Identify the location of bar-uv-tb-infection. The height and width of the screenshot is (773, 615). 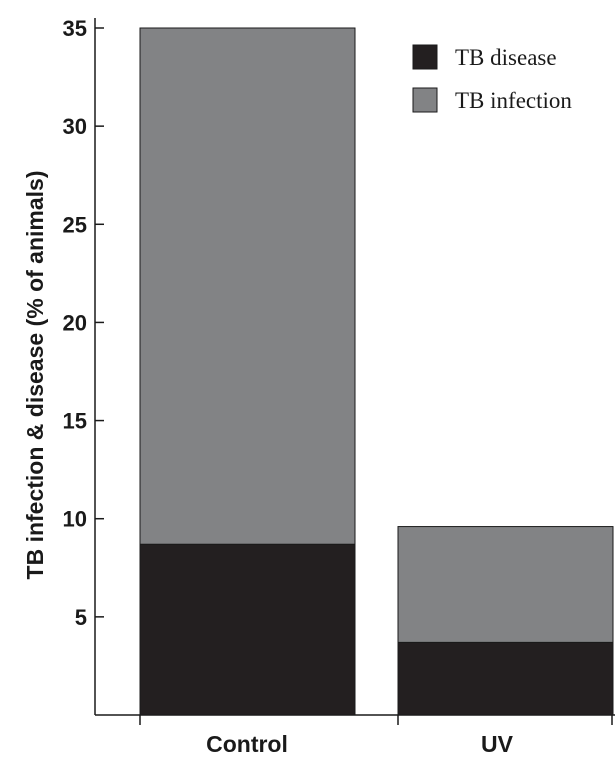
(505, 584).